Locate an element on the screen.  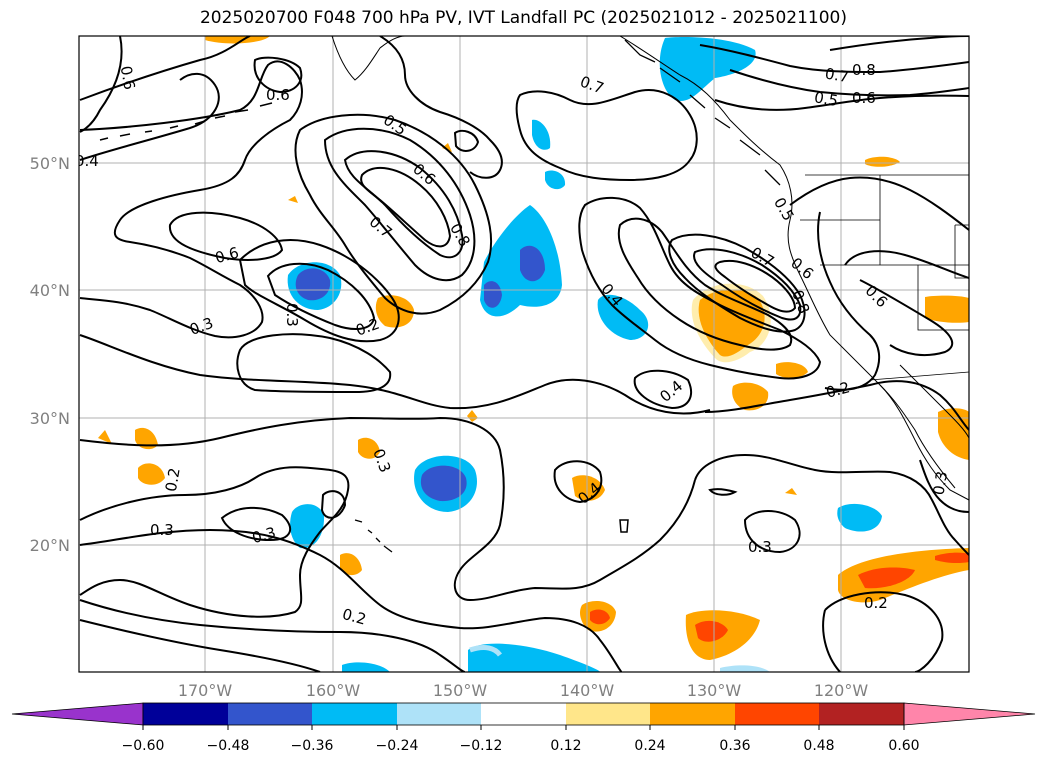
colorbar-tick-label: −0.24 is located at coordinates (397, 746).